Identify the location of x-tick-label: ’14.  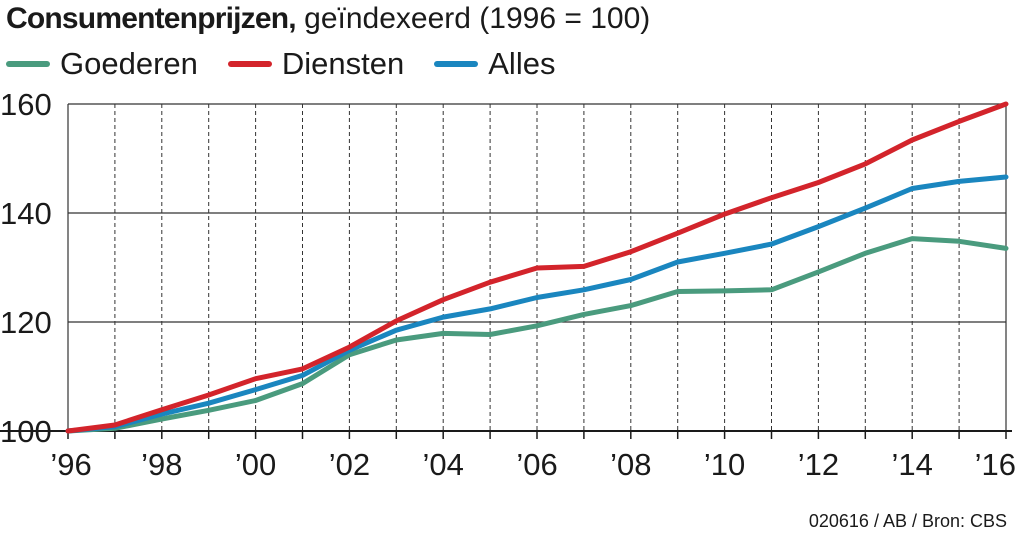
(912, 464).